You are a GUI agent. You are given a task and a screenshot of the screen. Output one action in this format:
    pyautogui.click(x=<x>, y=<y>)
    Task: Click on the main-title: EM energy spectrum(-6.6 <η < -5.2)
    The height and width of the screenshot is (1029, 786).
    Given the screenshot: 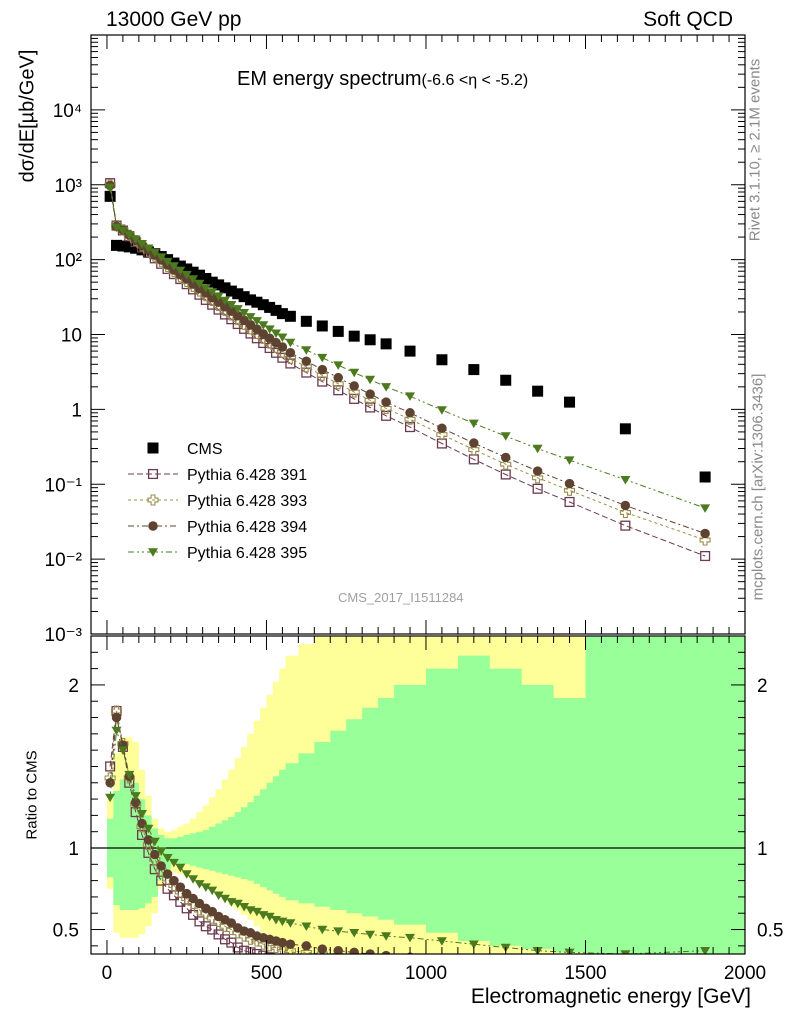 What is the action you would take?
    pyautogui.click(x=382, y=79)
    